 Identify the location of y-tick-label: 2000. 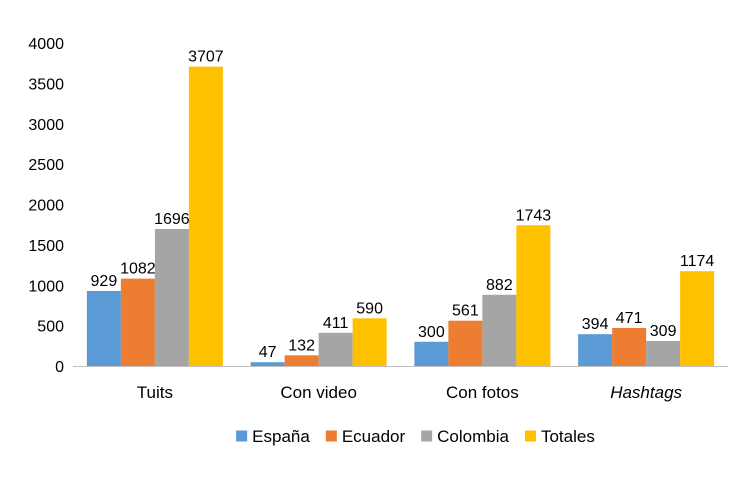
(46, 206).